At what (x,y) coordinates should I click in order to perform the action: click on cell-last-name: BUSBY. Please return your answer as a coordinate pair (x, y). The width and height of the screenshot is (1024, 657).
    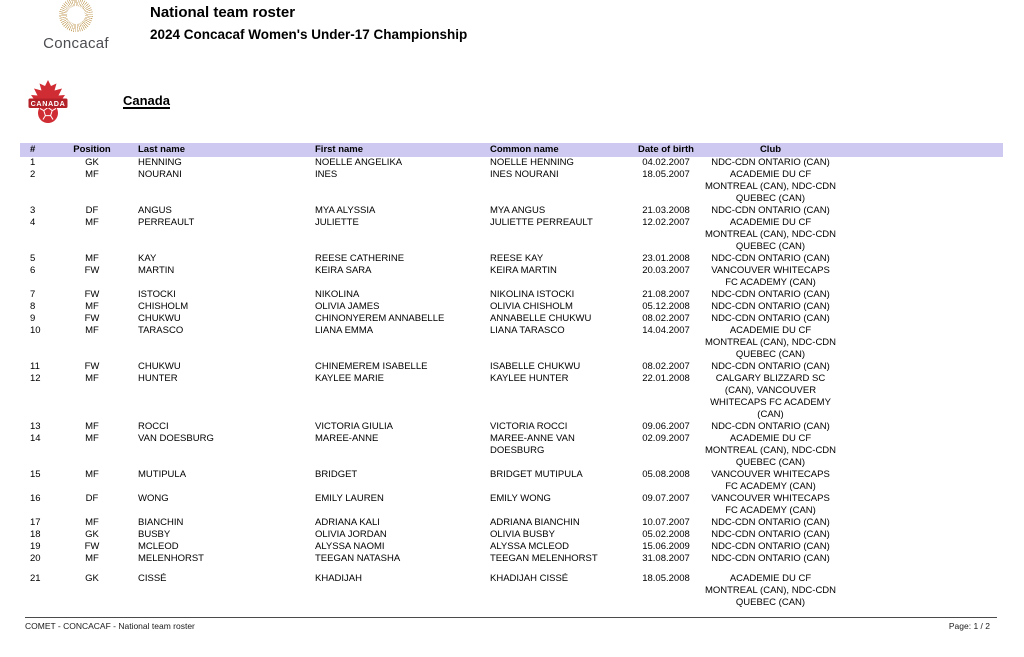
    Looking at the image, I should click on (154, 534).